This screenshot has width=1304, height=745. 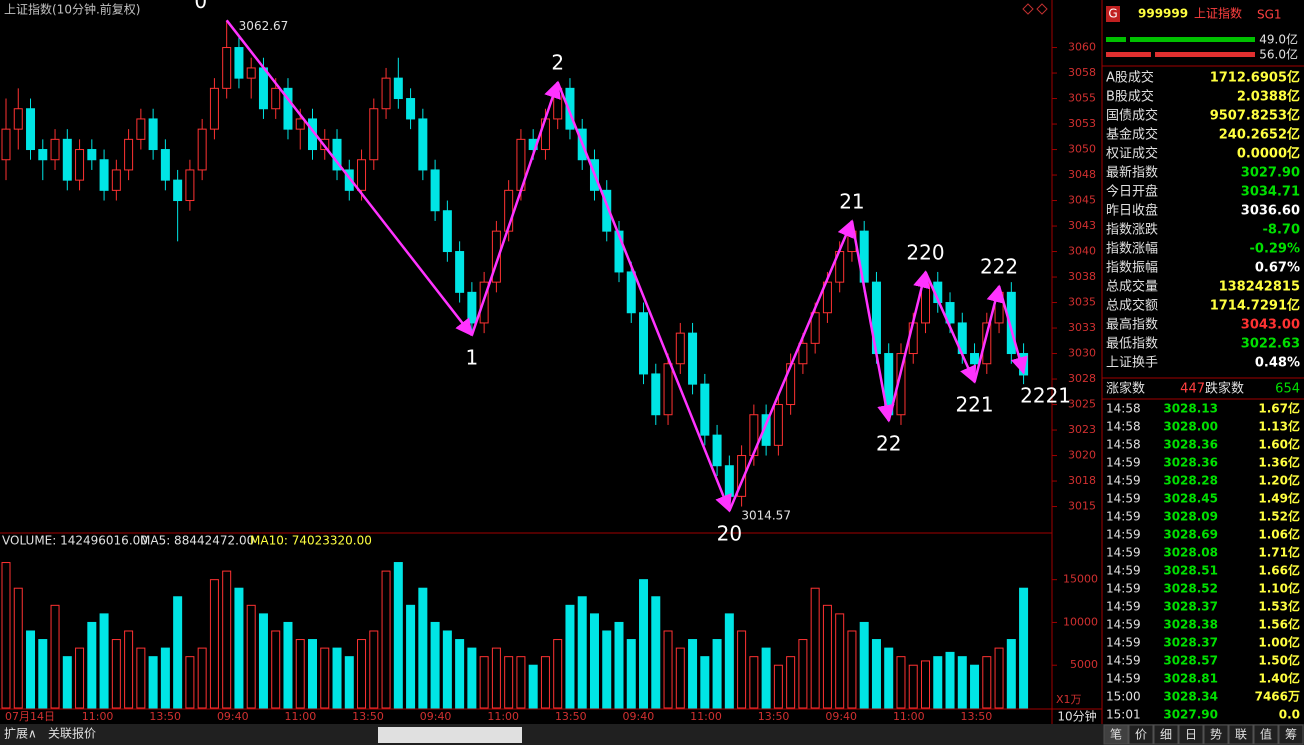 What do you see at coordinates (1132, 268) in the screenshot?
I see `stat-label: 指数振幅` at bounding box center [1132, 268].